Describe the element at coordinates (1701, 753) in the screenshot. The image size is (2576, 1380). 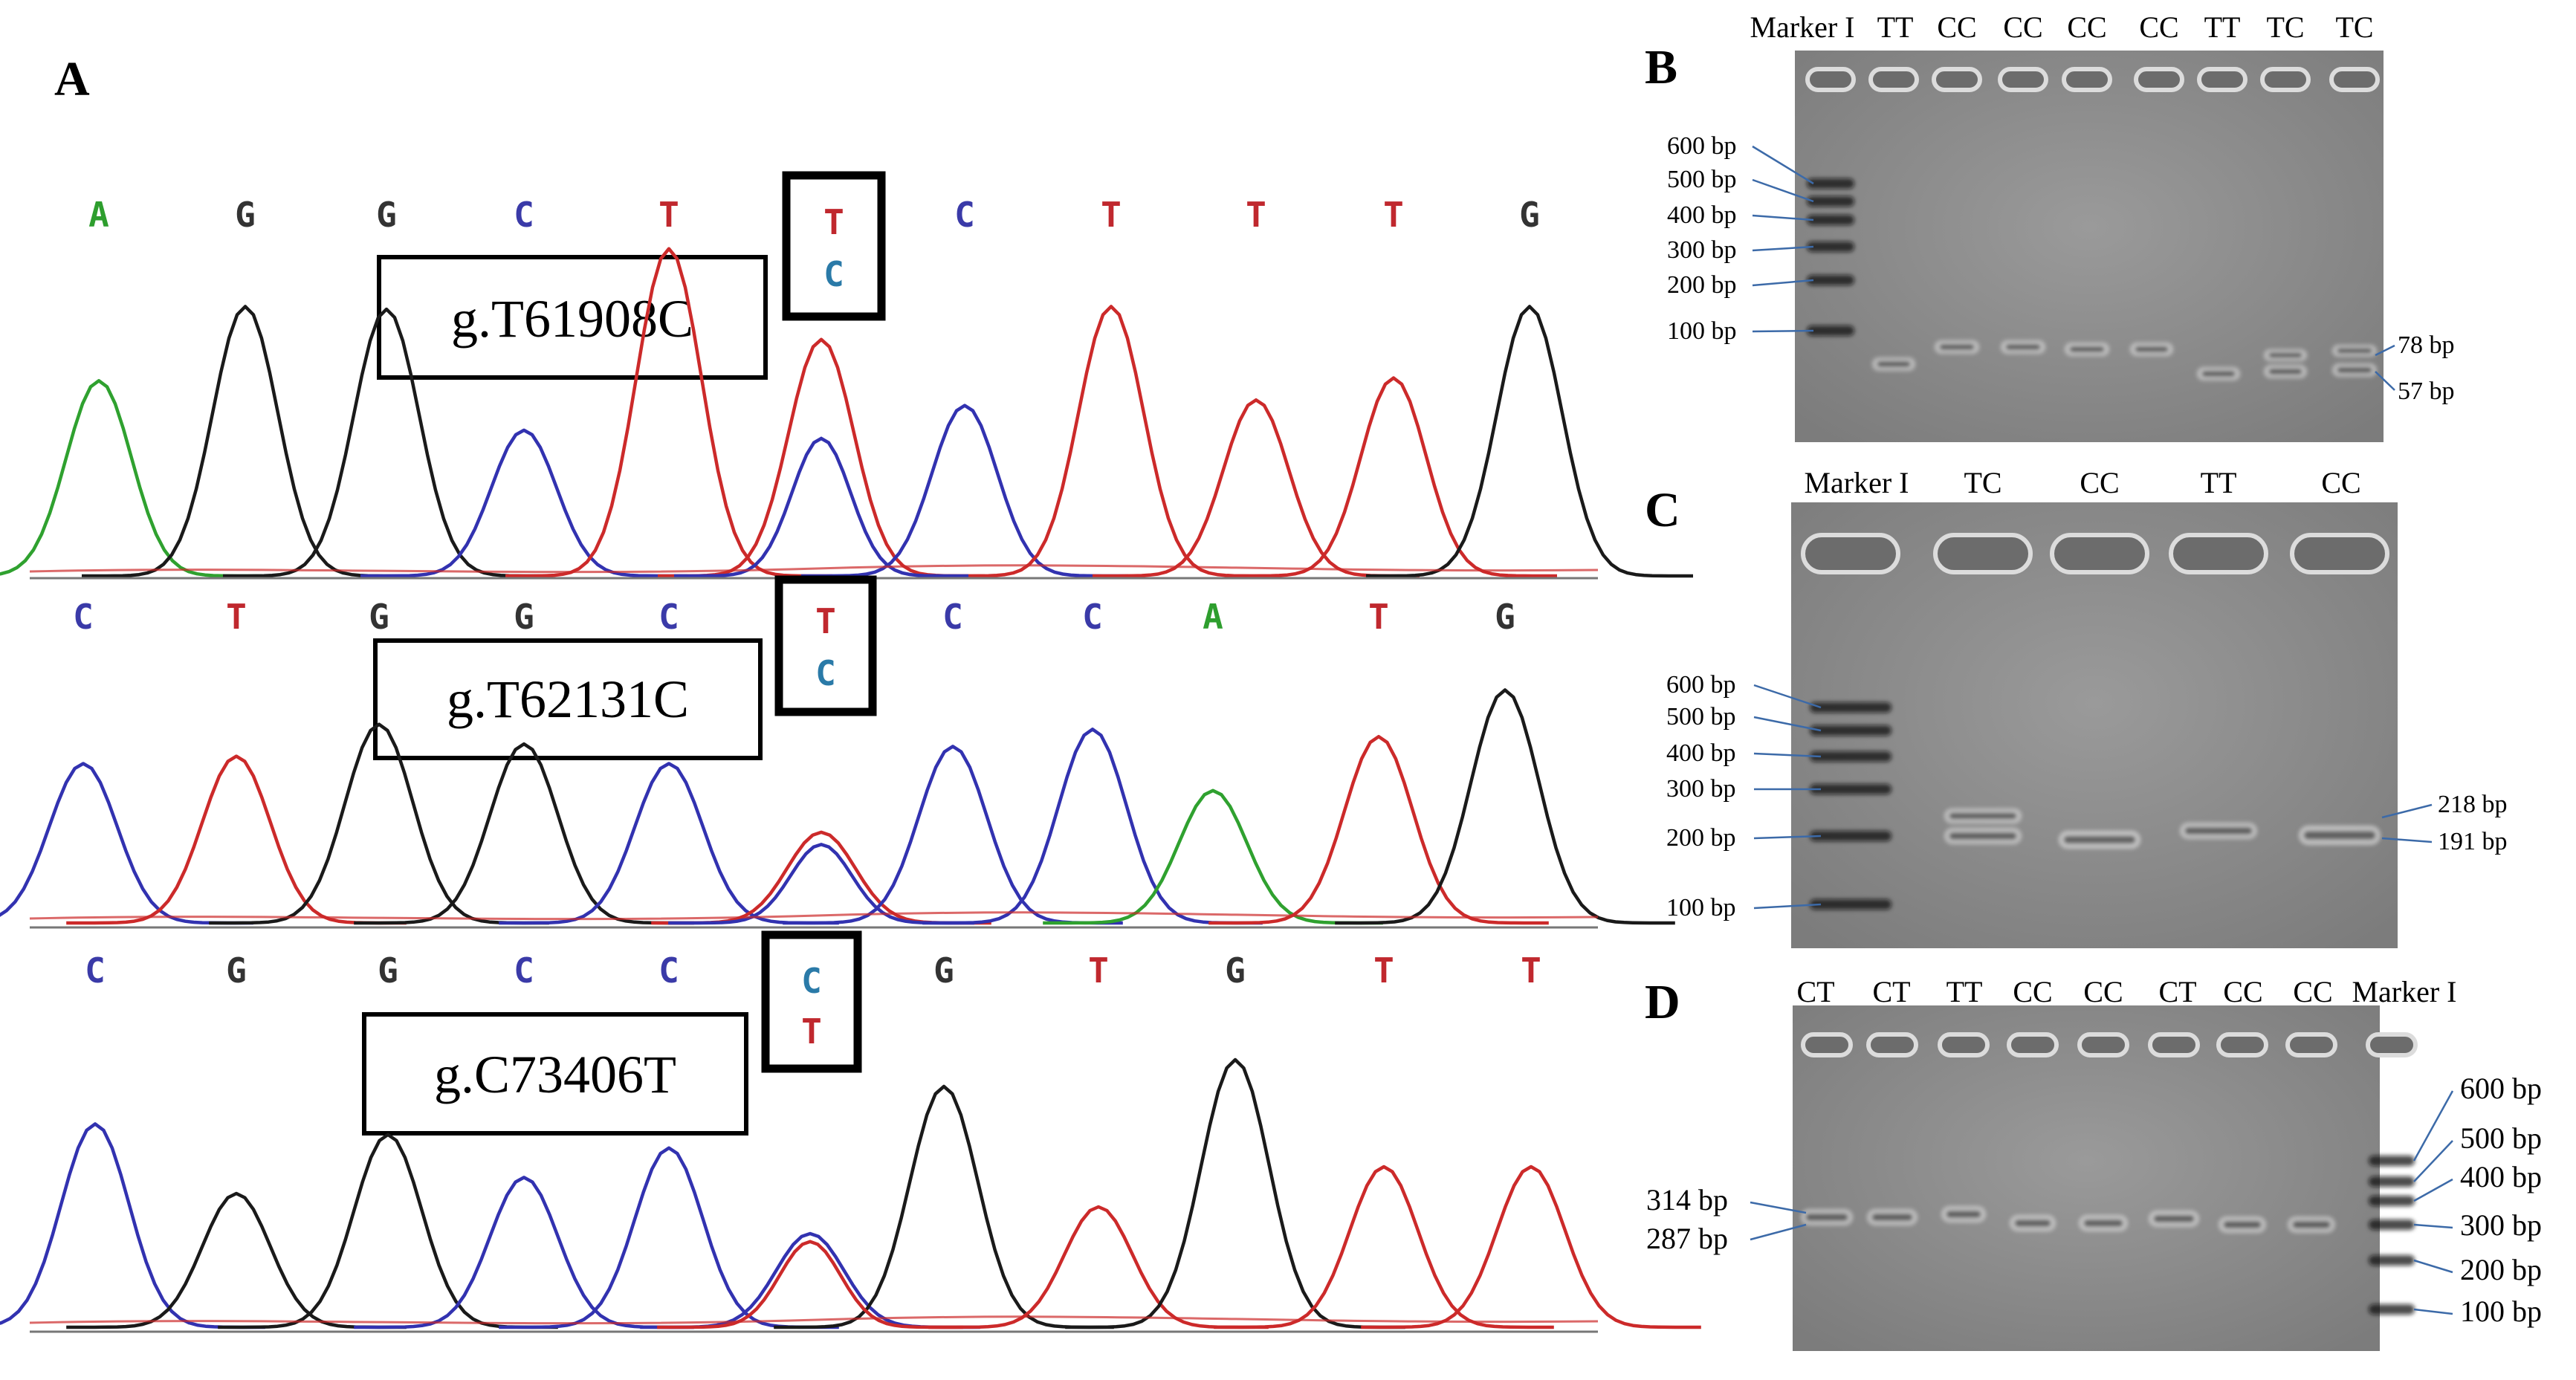
I see `size-label: 400 bp` at that location.